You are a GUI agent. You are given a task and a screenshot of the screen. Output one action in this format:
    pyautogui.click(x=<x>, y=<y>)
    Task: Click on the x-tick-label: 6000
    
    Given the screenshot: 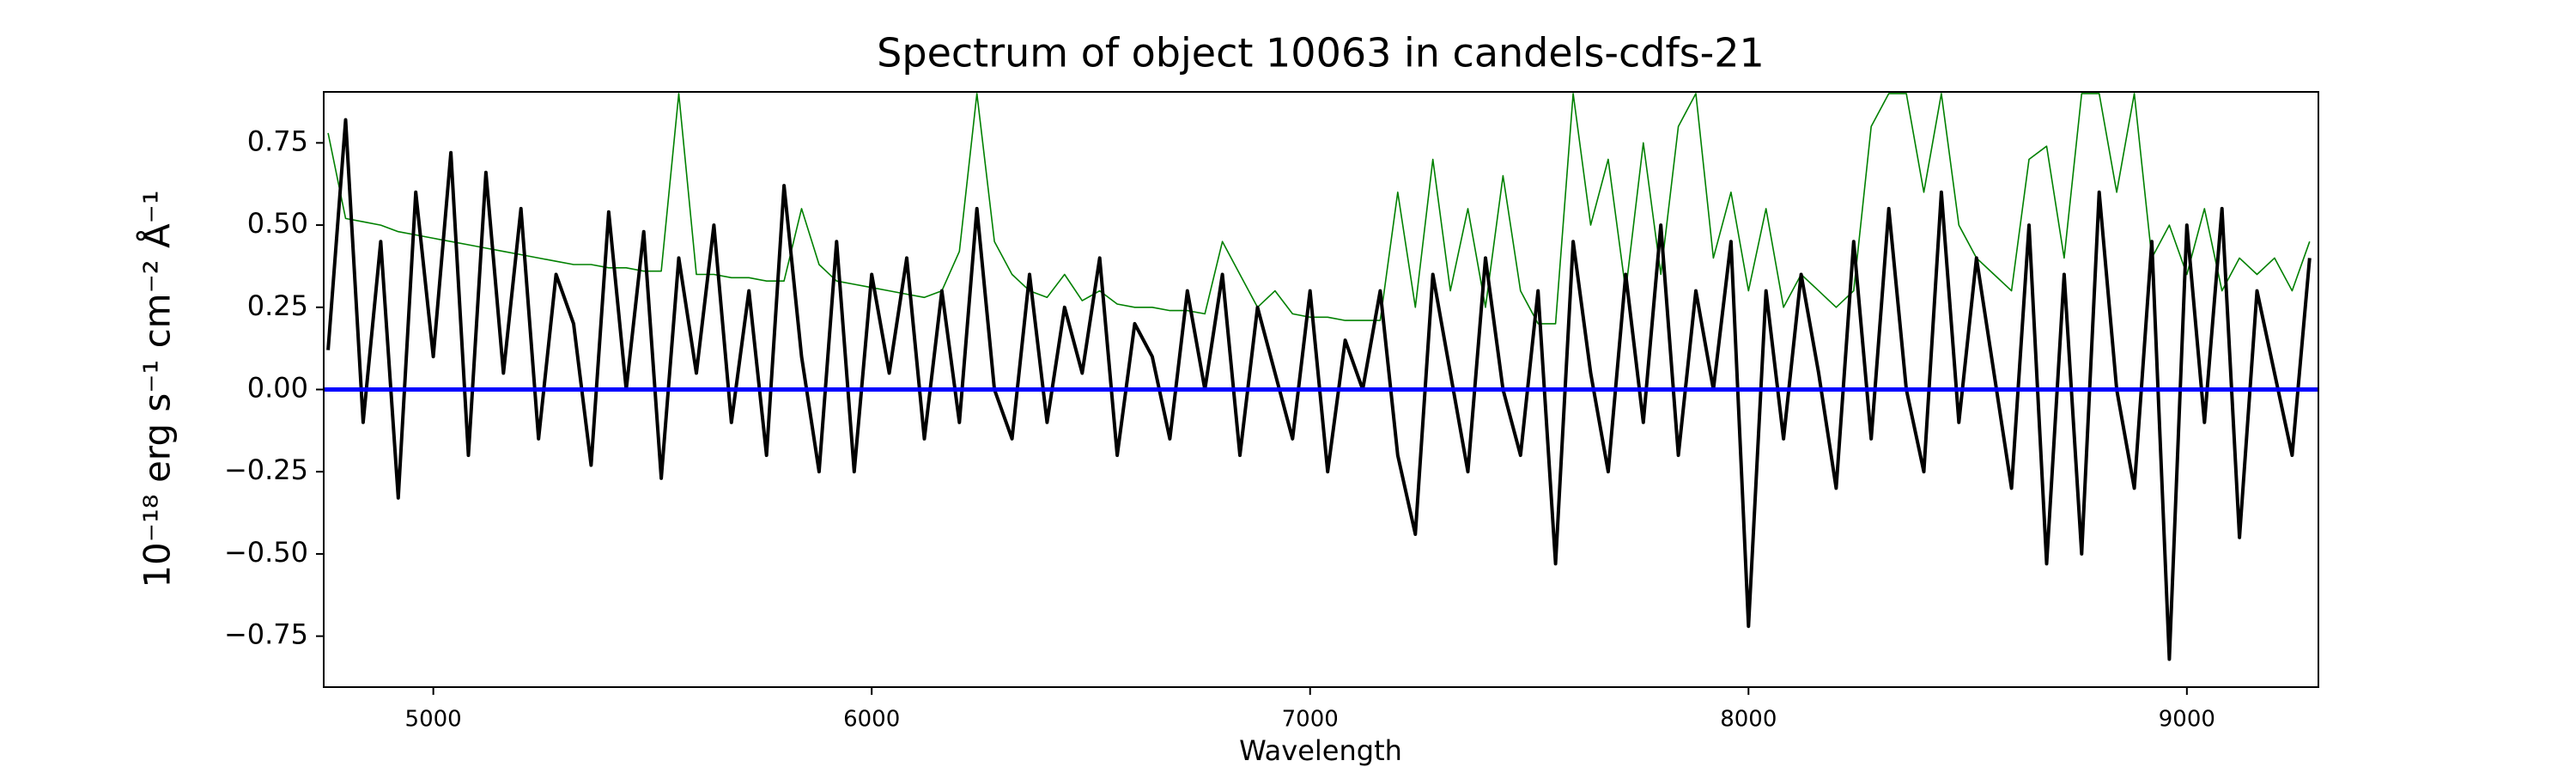 What is the action you would take?
    pyautogui.click(x=872, y=720)
    